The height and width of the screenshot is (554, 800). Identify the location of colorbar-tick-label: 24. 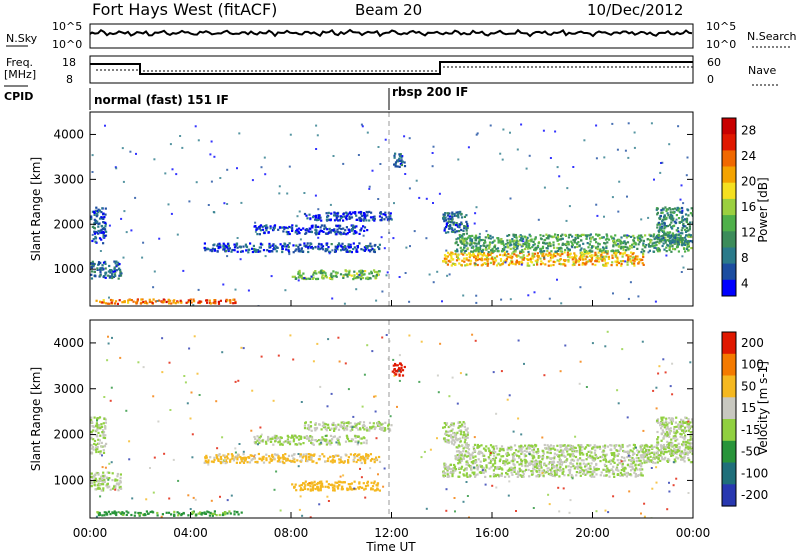
(748, 156).